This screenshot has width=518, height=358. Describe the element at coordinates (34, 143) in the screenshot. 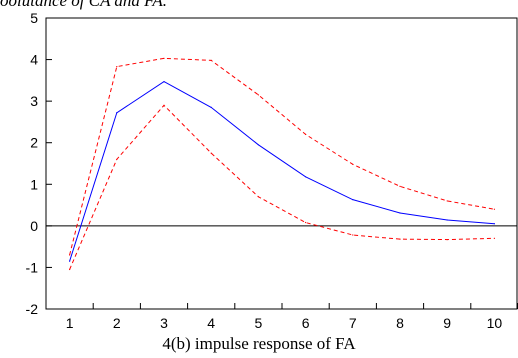

I see `y-tick-label: 2` at that location.